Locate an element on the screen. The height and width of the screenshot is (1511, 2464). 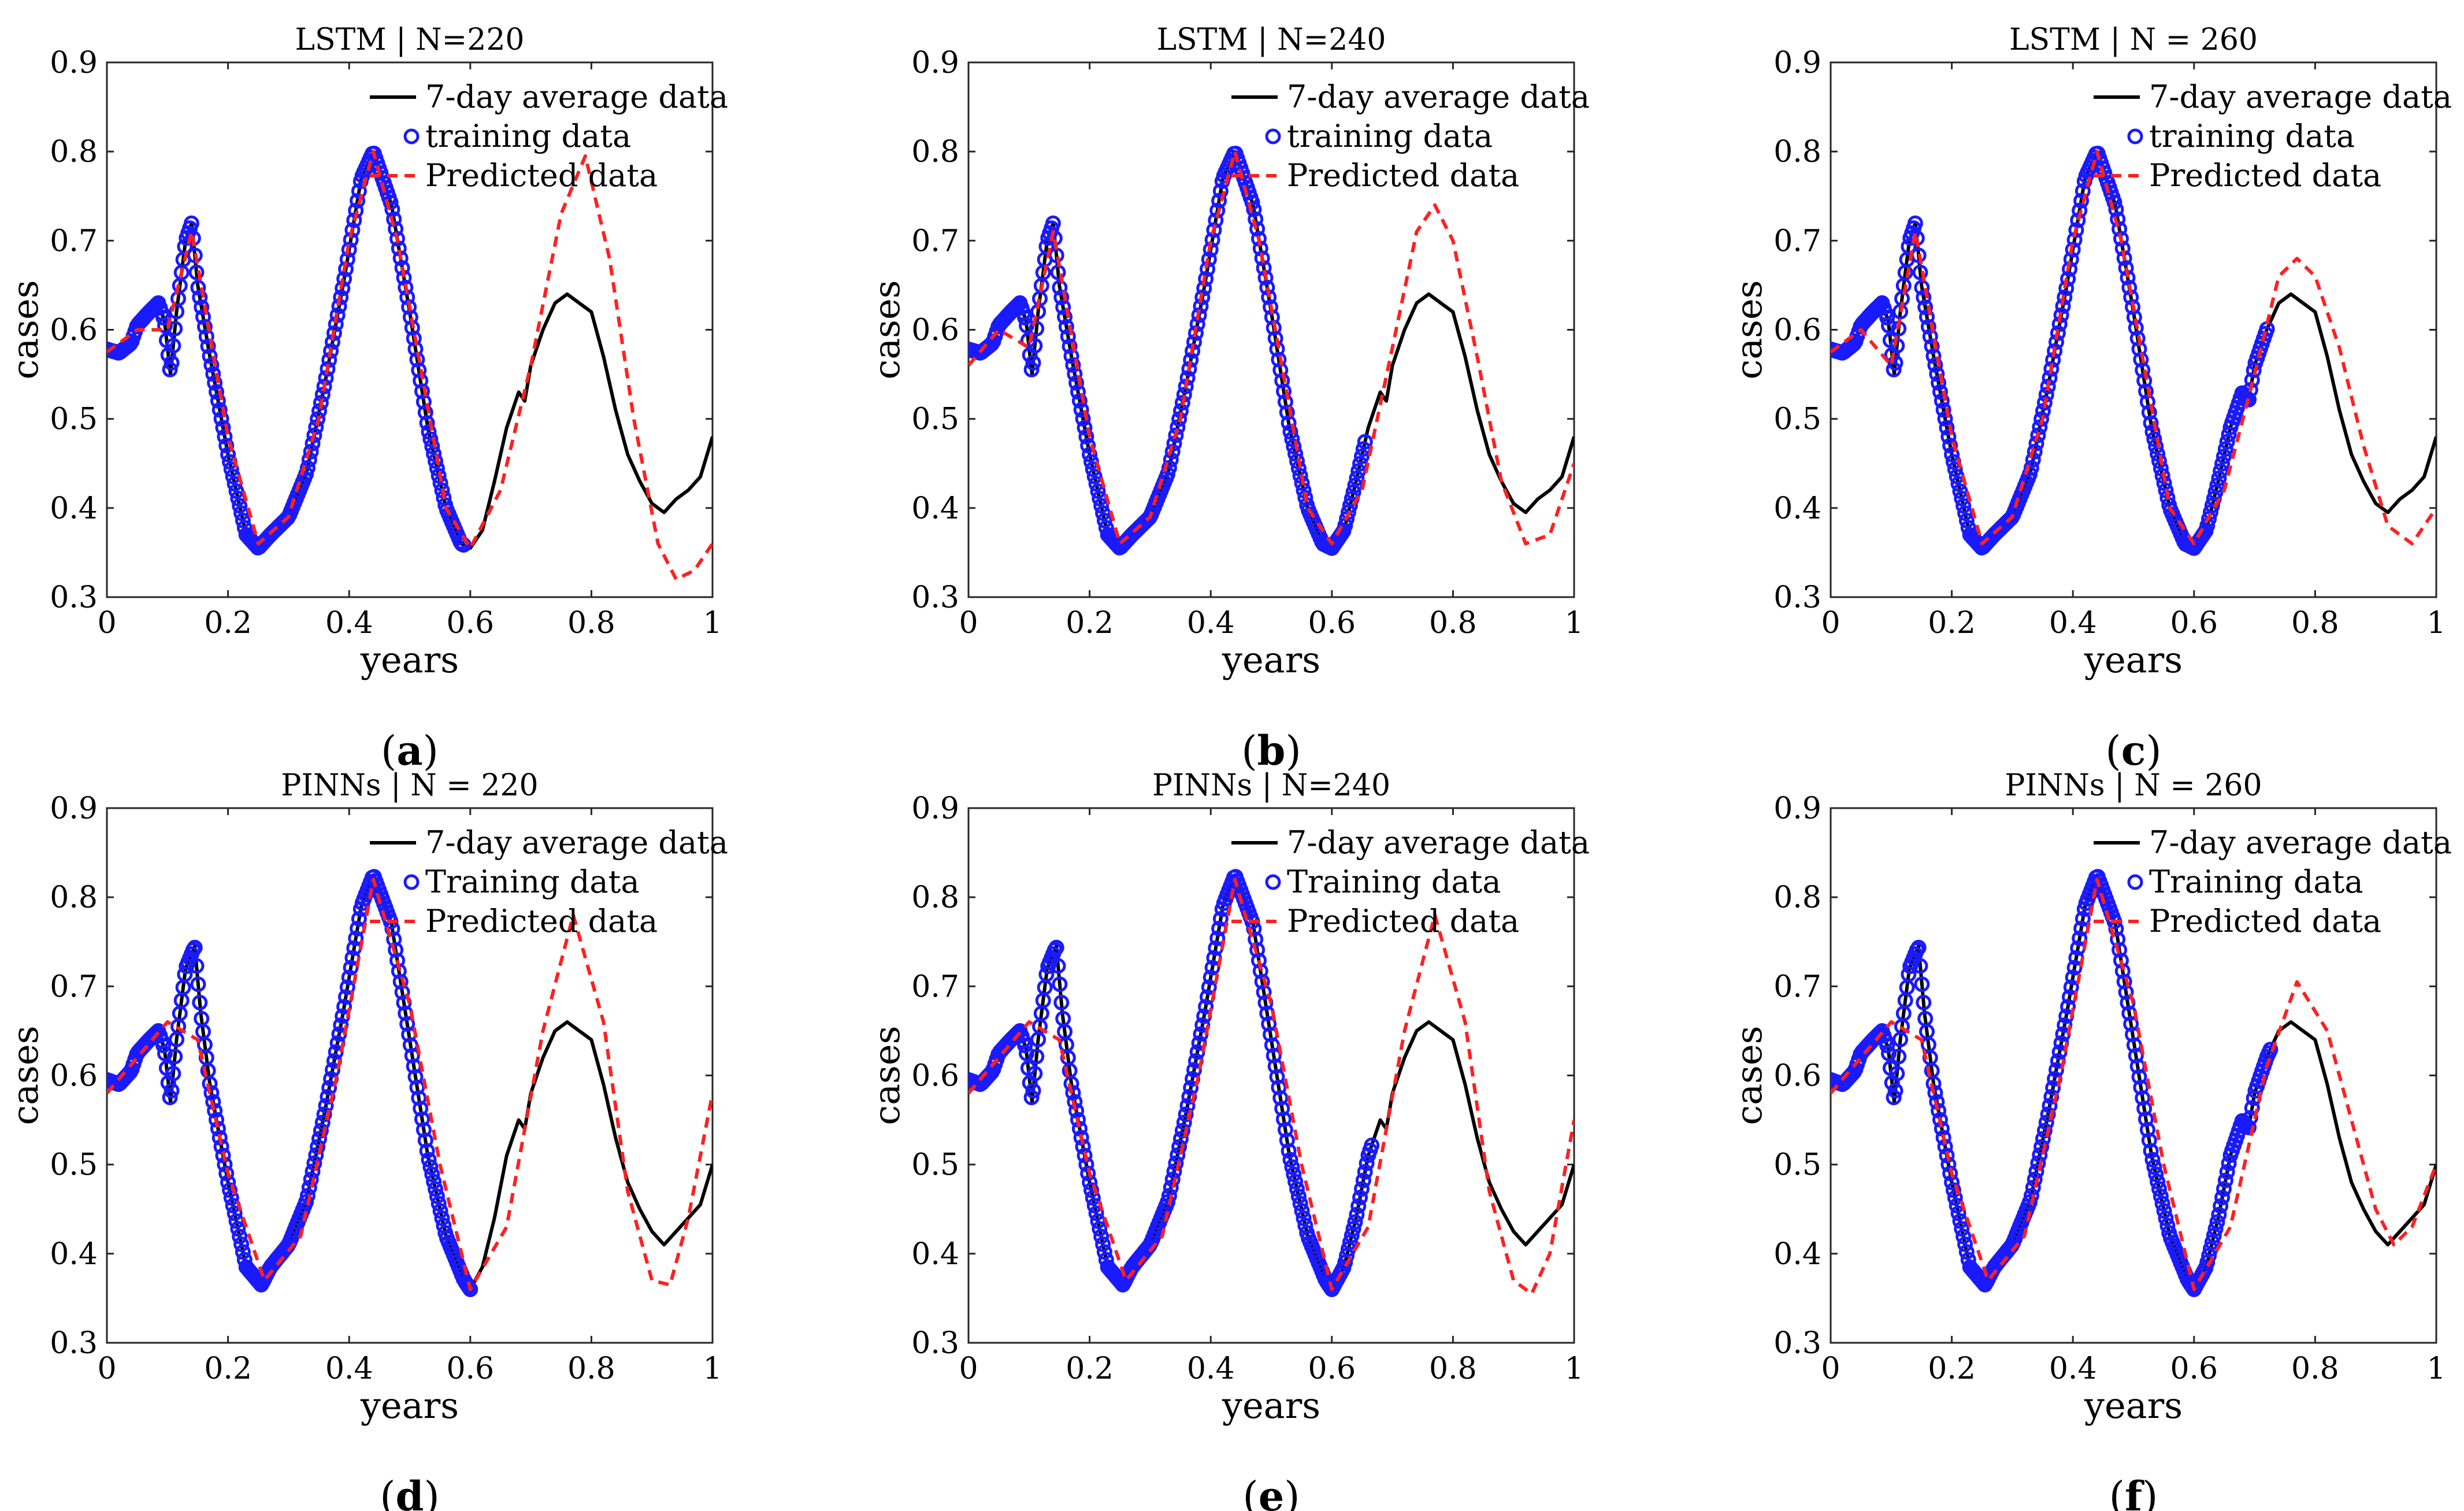
y-axis-label: cases is located at coordinates (25, 1075).